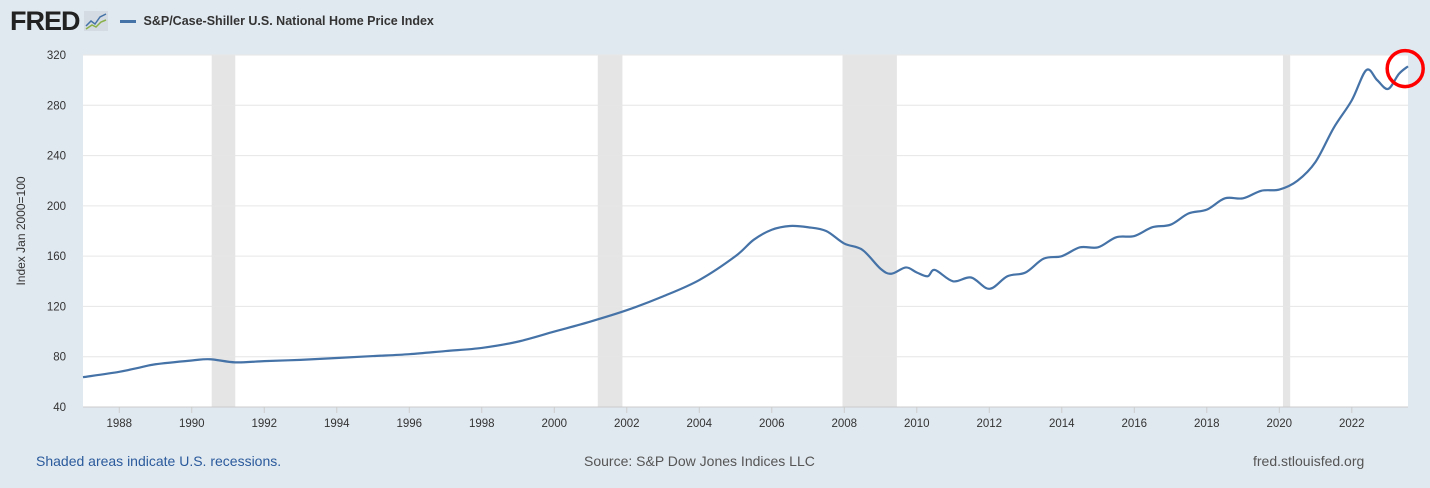  I want to click on x-tick-label: 2022, so click(1352, 424).